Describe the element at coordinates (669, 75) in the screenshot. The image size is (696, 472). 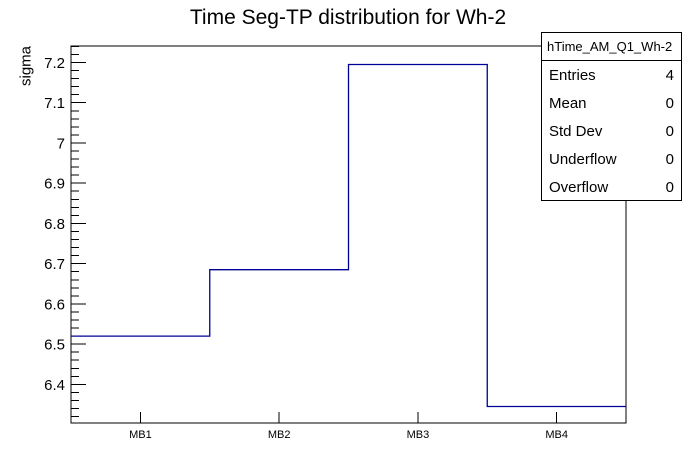
I see `stats-value: 4` at that location.